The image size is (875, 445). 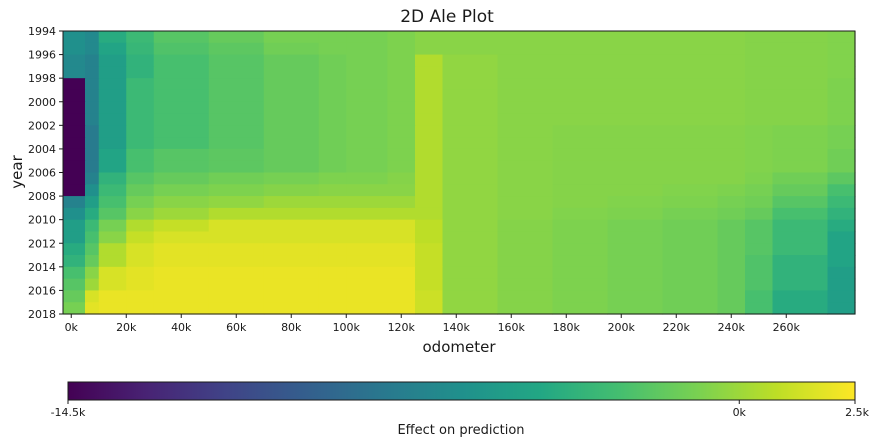 What do you see at coordinates (622, 327) in the screenshot?
I see `x-tick-label: 200k` at bounding box center [622, 327].